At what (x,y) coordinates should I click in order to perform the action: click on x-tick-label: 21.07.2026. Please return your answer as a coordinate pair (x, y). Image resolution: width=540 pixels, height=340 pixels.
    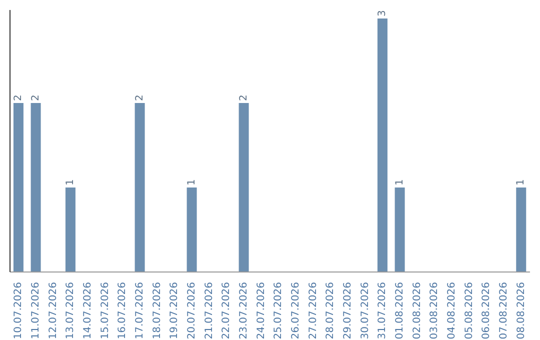
    Looking at the image, I should click on (209, 311).